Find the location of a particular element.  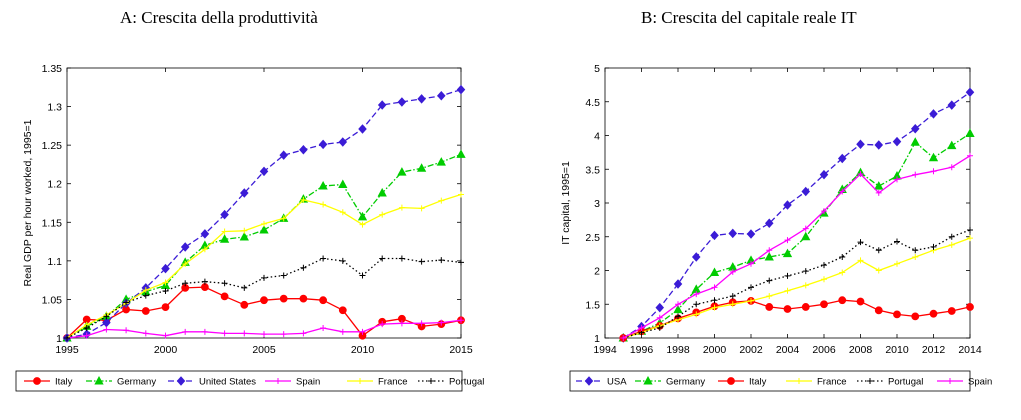

x-tick-label: 2006 is located at coordinates (824, 350).